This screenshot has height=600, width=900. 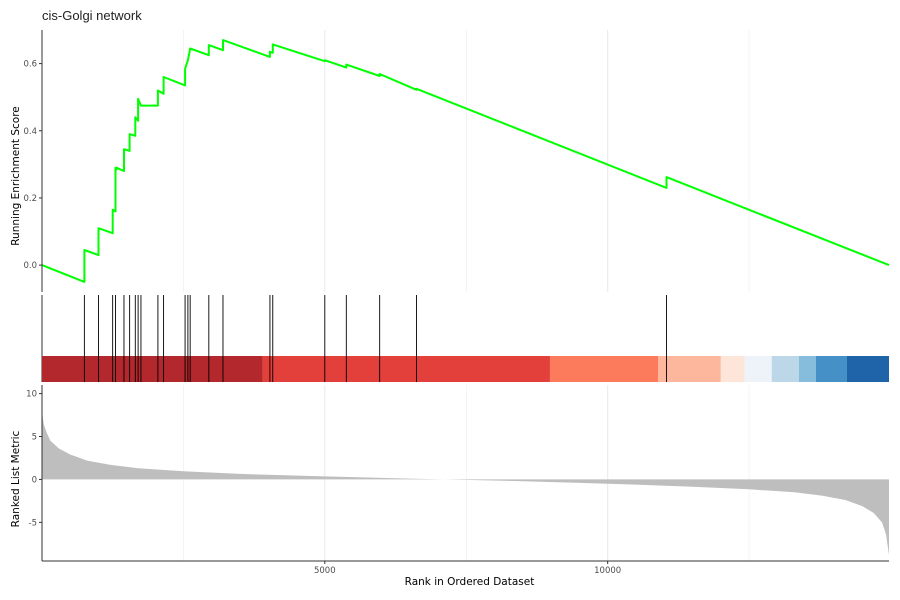 What do you see at coordinates (16, 478) in the screenshot?
I see `y-axis-title-bottom: Ranked List Metric` at bounding box center [16, 478].